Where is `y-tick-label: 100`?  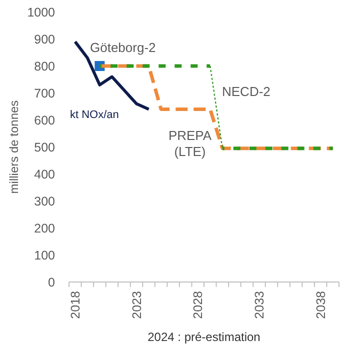 y-tick-label: 100 is located at coordinates (45, 255).